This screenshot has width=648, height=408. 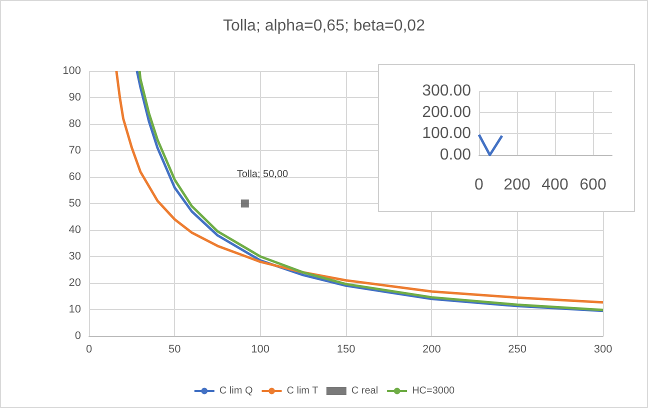 I want to click on y-tick-label: 100, so click(x=71, y=71).